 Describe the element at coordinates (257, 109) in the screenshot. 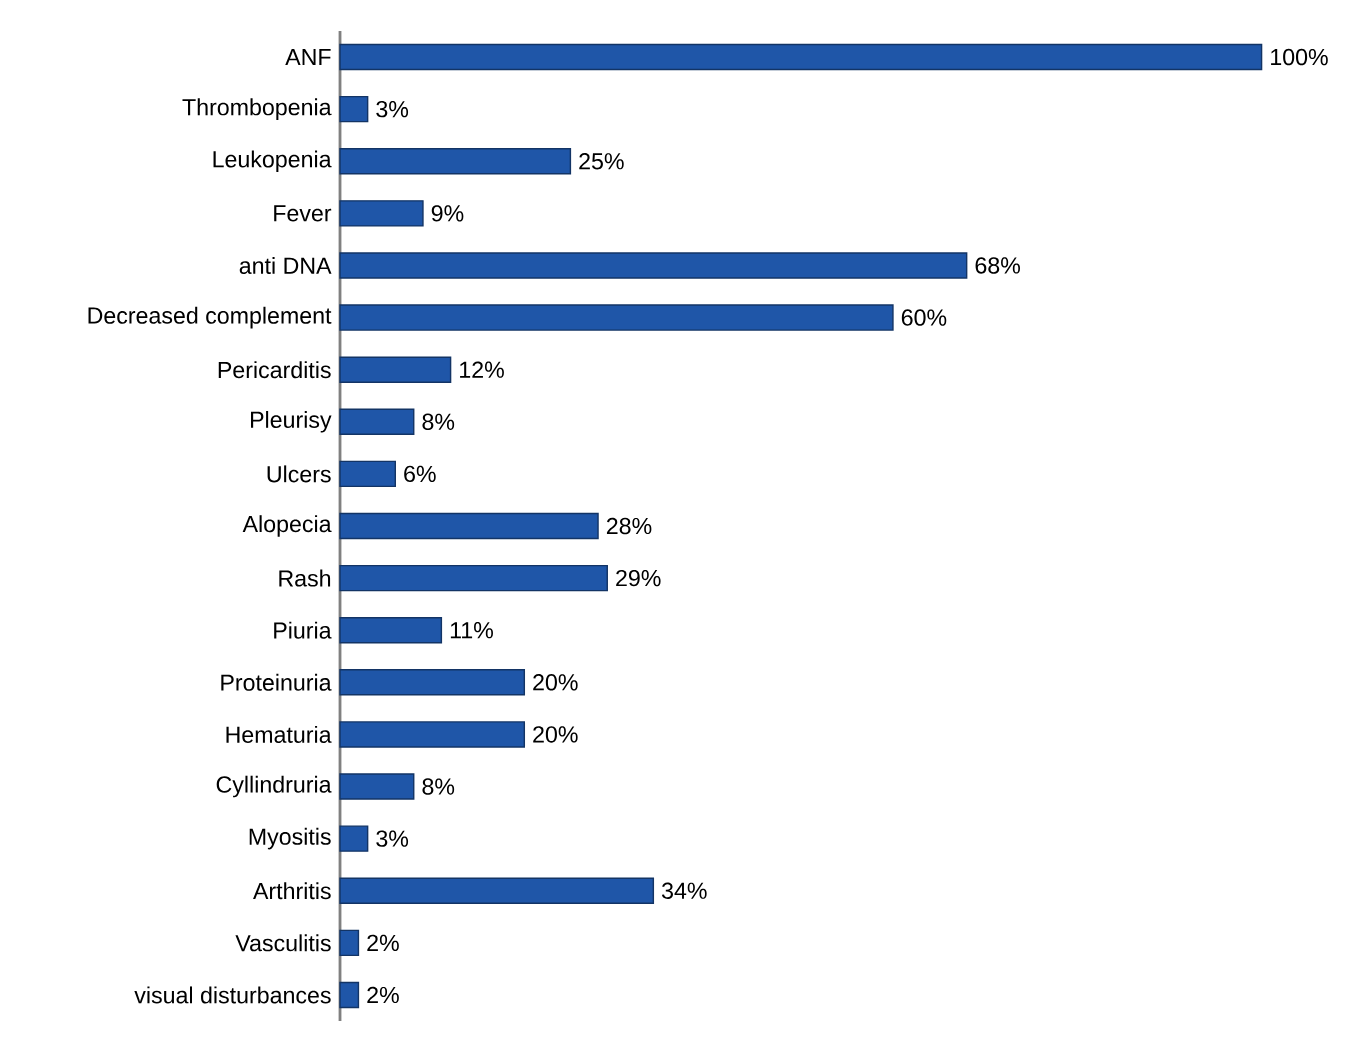

I see `y-tick-label: Thrombopenia` at that location.